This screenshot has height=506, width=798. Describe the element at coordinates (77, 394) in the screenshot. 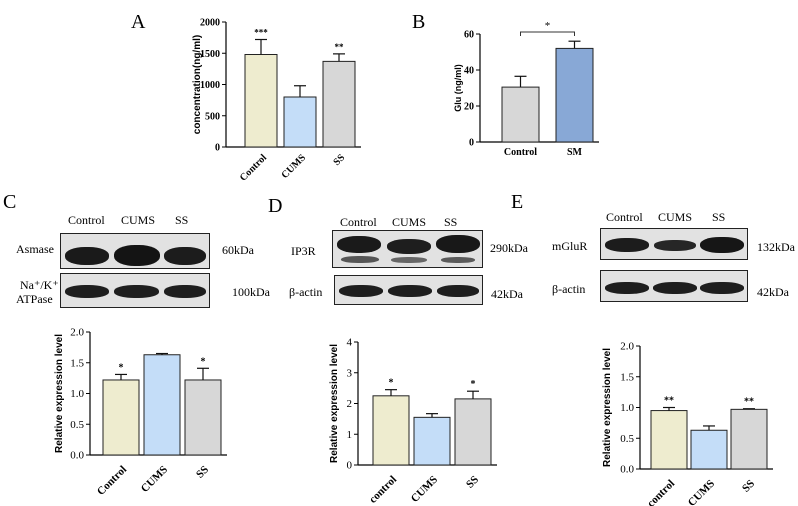

I see `chart-c-y-tick-label: 1.0` at that location.